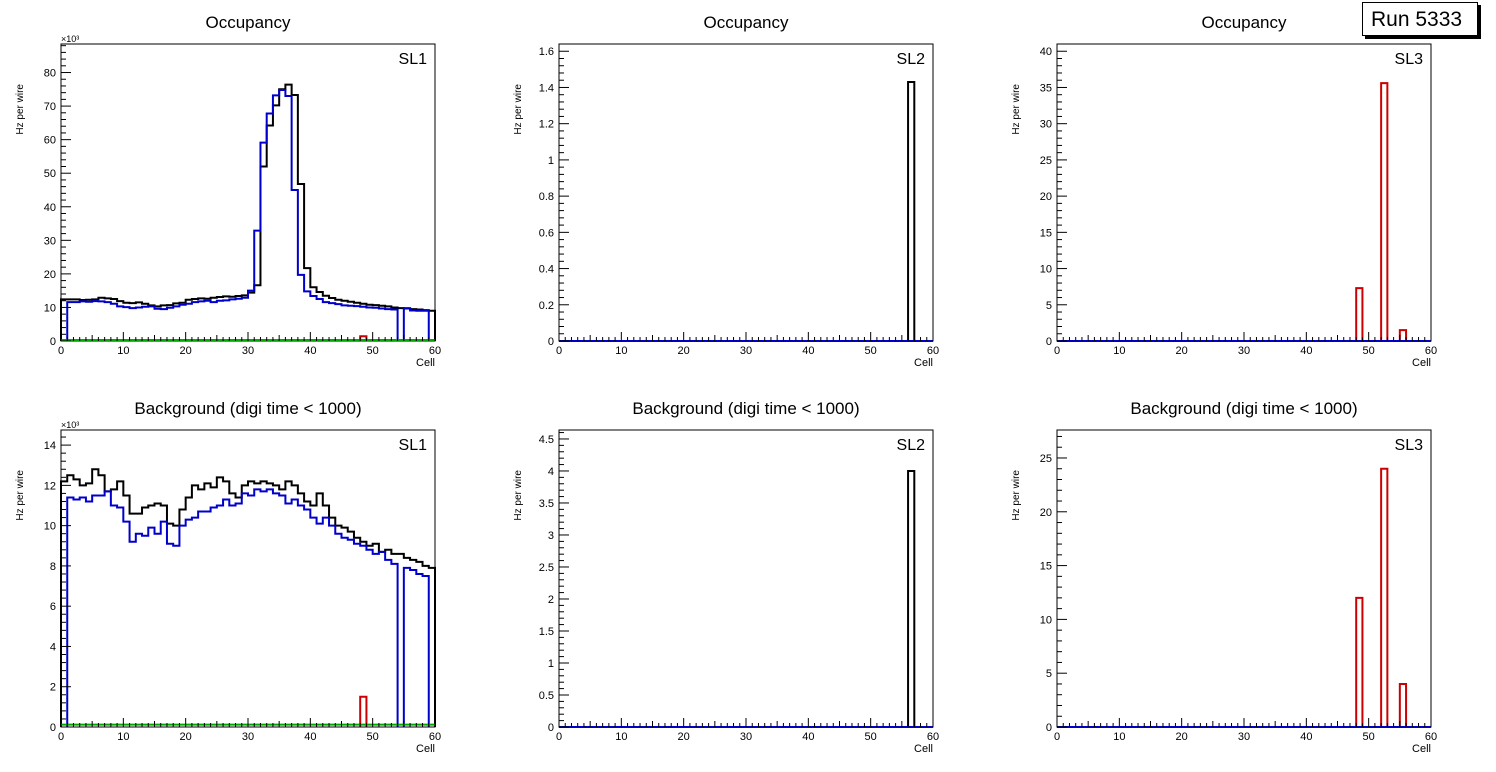 The width and height of the screenshot is (1496, 772). I want to click on y-axis: 0 10 20 30 40 50 60 70 80 Hz per wire ×10³, so click(47, 191).